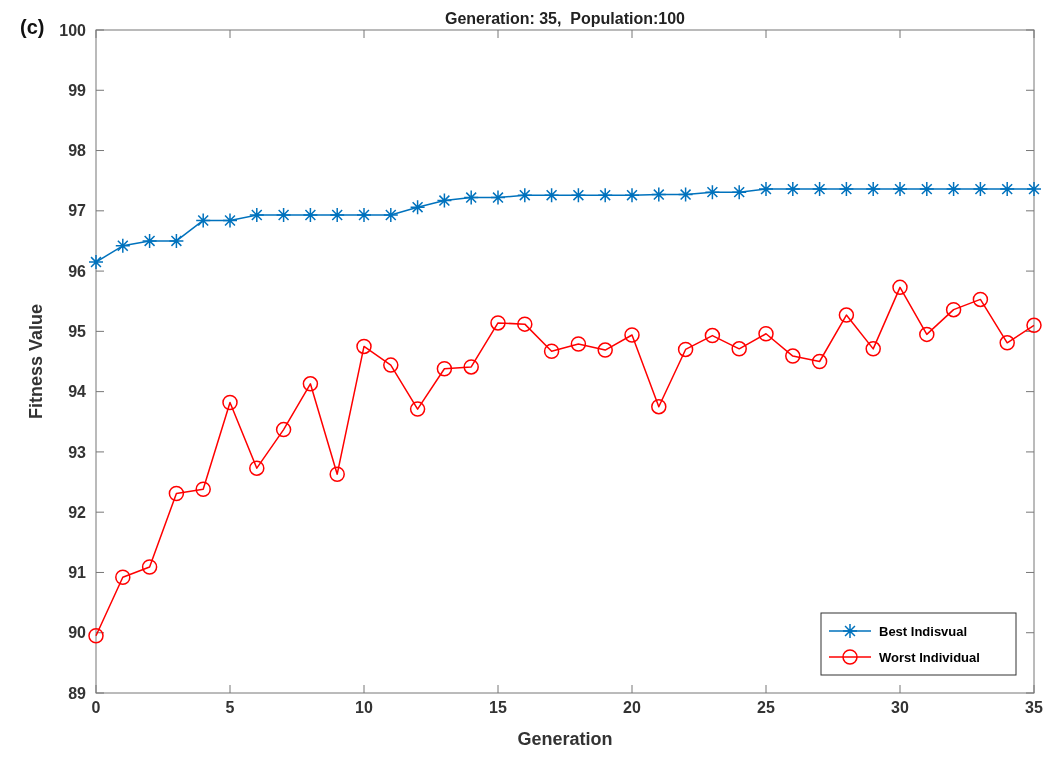 This screenshot has width=1057, height=763. I want to click on y-tick-label: 99, so click(77, 90).